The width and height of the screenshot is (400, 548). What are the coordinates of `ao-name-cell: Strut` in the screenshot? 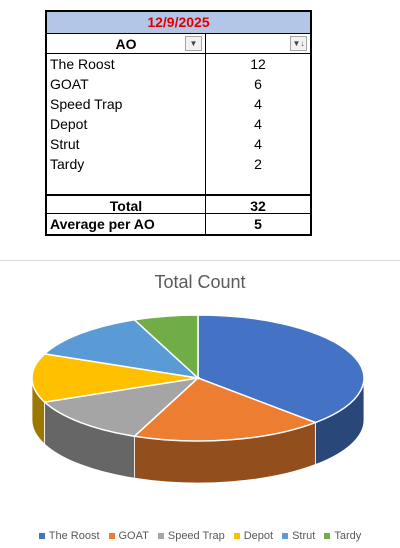 It's located at (126, 144).